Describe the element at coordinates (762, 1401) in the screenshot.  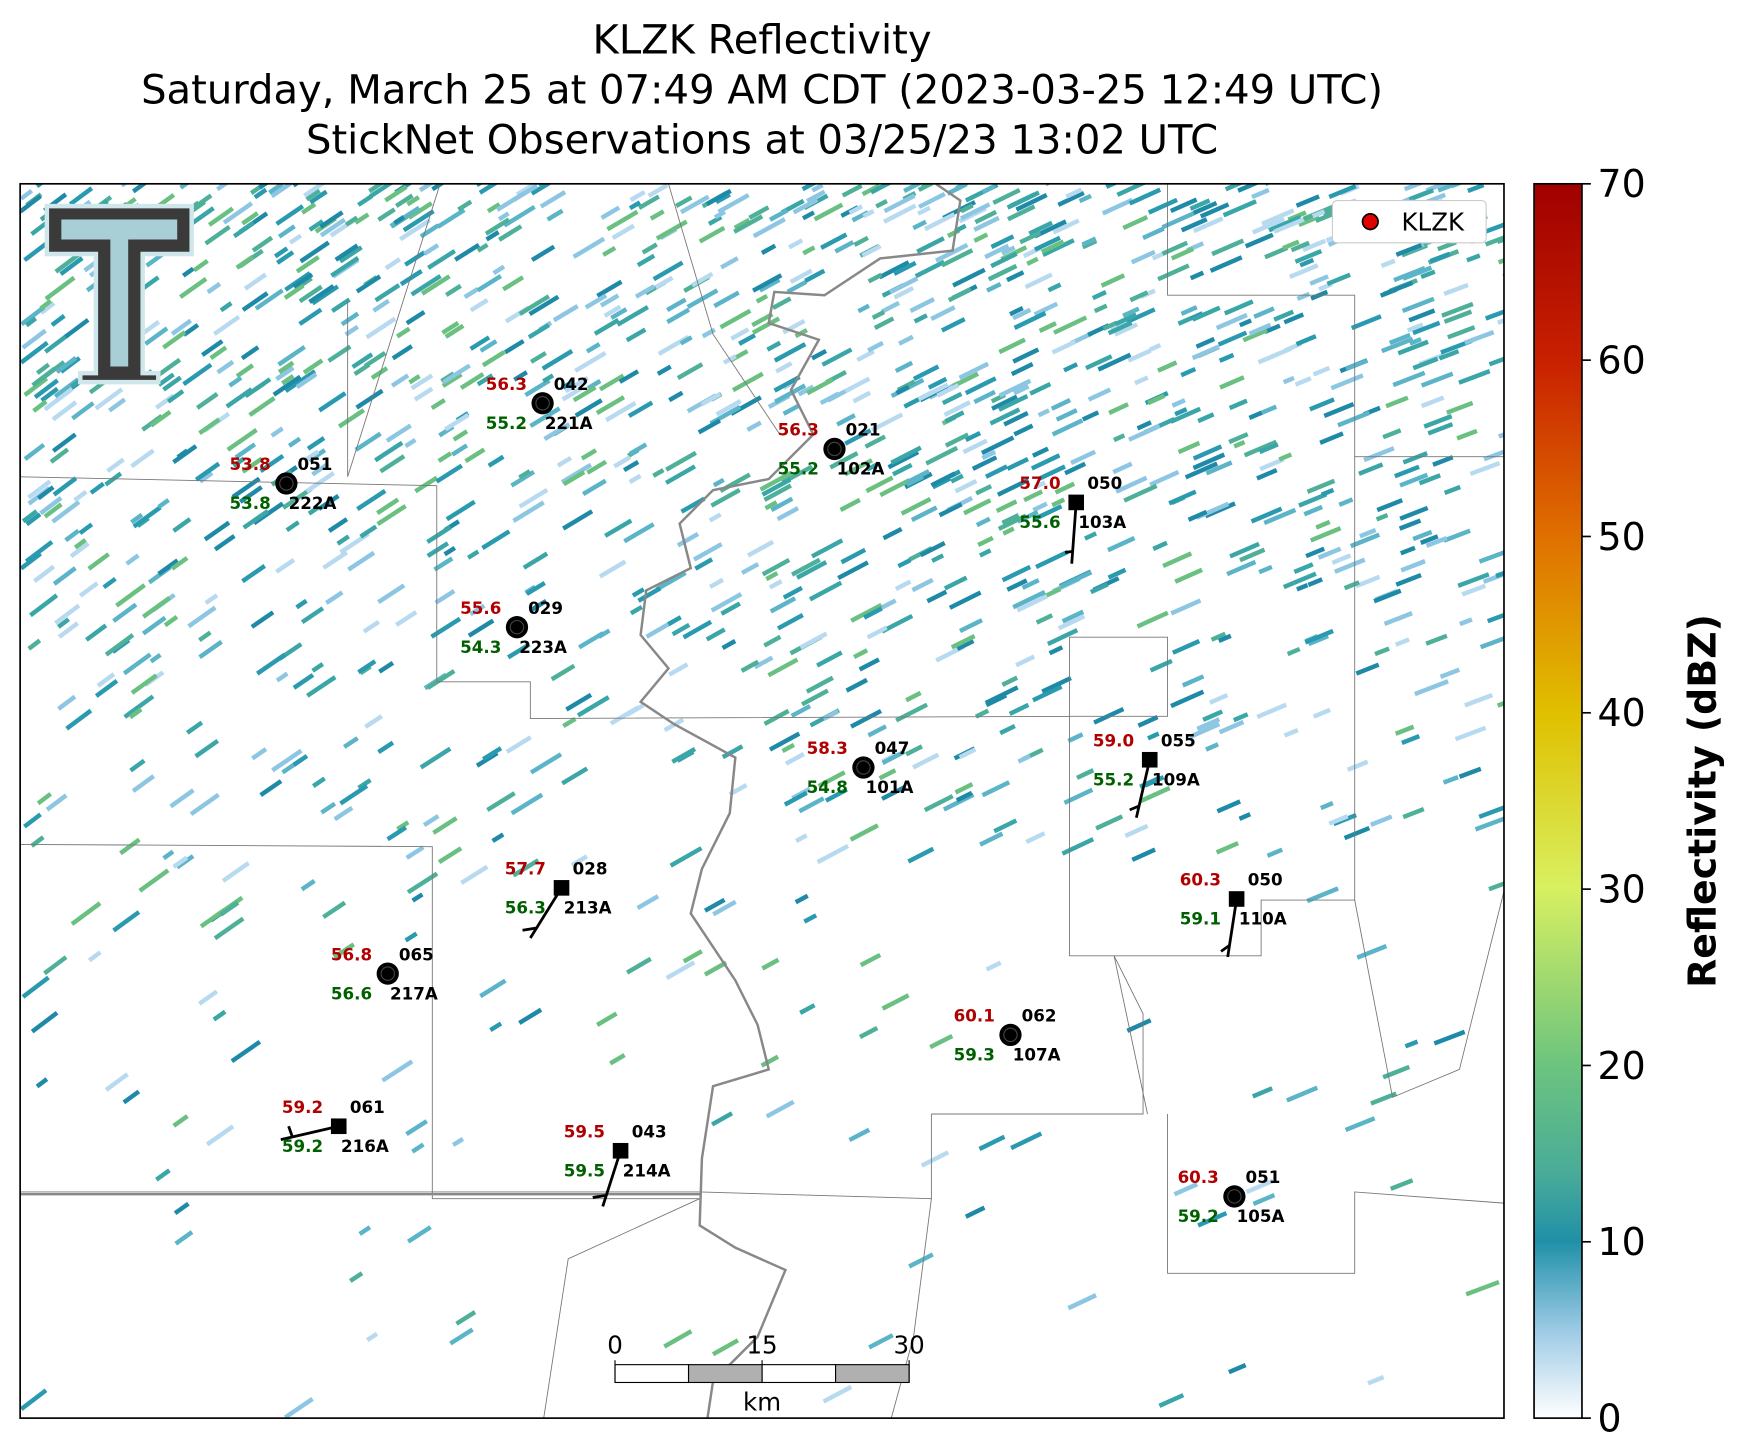
I see `scale-unit: km` at that location.